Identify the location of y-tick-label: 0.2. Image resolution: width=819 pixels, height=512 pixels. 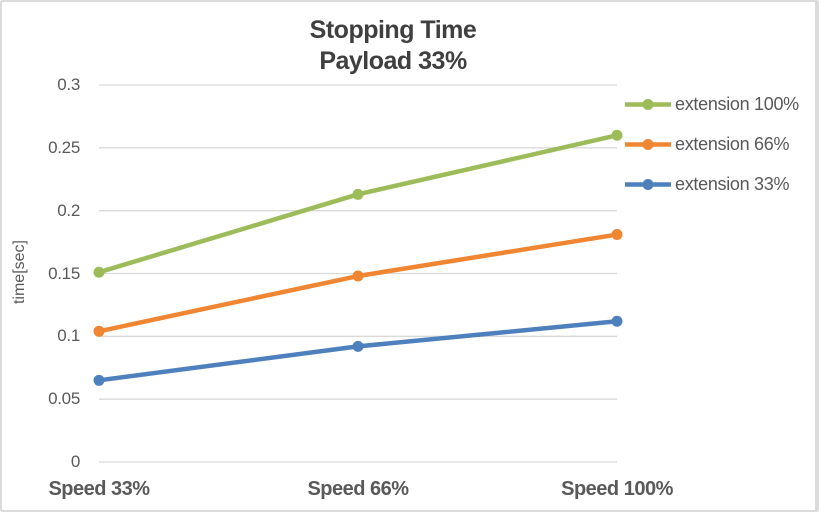
(68, 210).